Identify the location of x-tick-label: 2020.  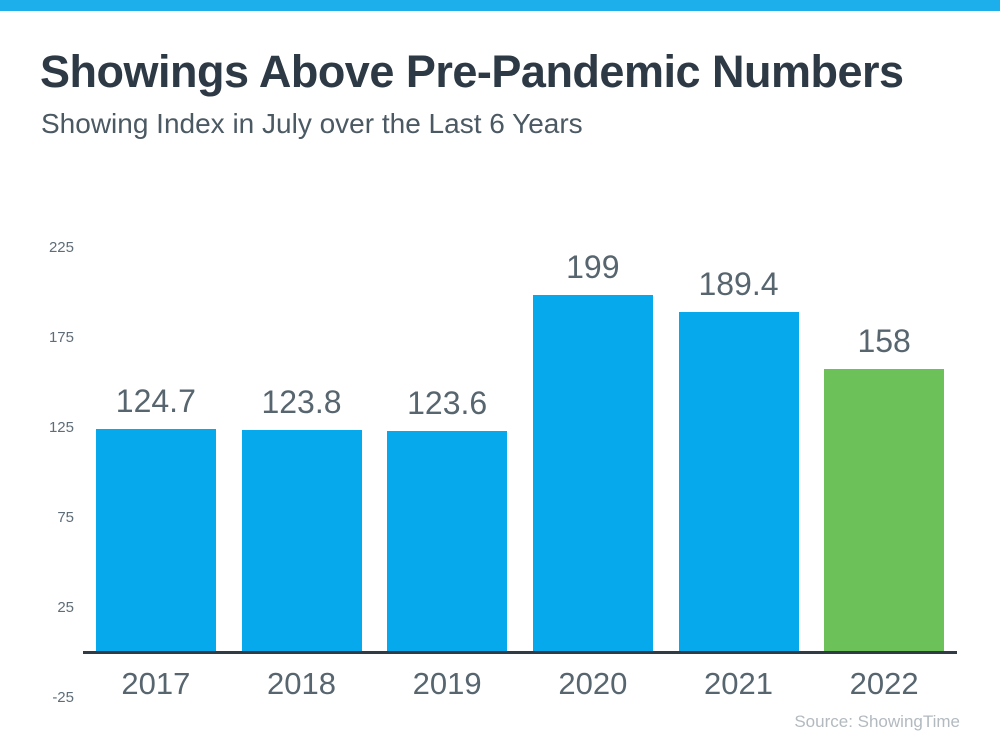
(593, 683).